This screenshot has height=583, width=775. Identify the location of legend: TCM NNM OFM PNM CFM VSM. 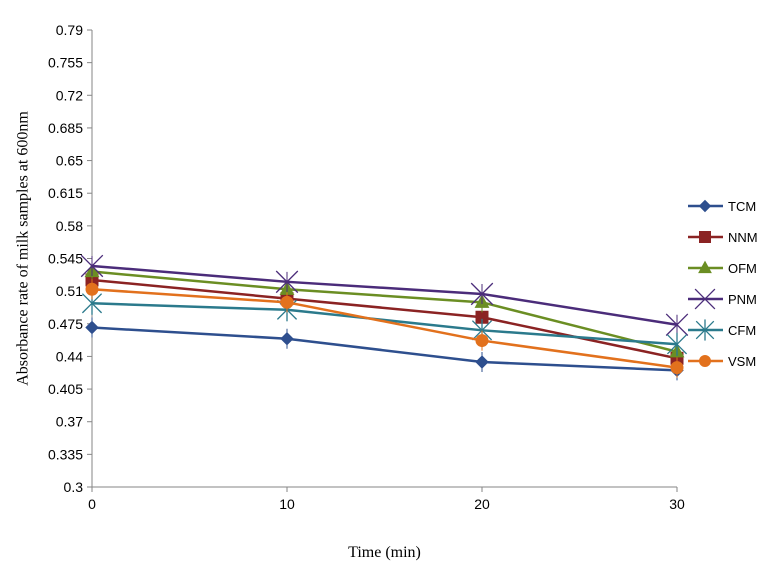
(723, 284).